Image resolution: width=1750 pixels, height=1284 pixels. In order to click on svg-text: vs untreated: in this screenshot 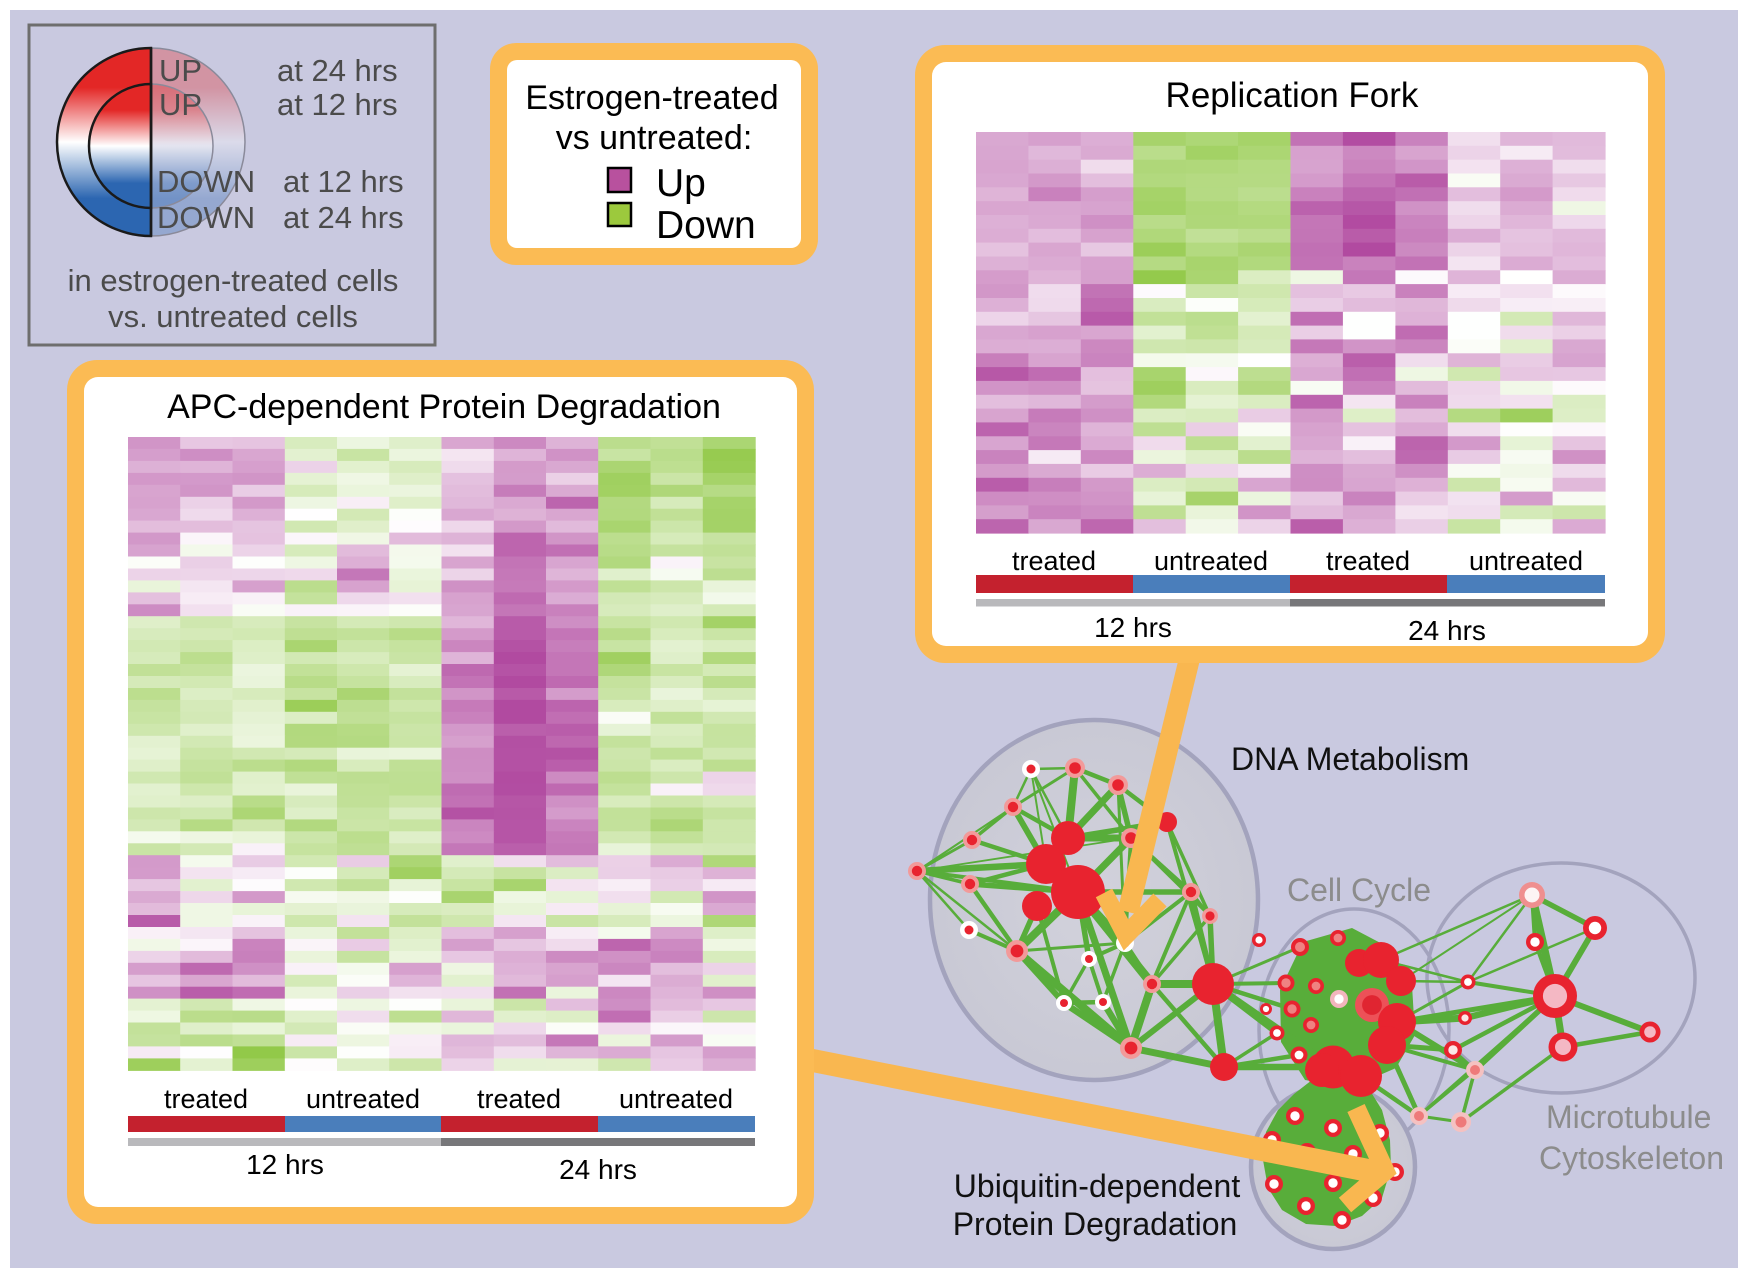, I will do `click(654, 138)`.